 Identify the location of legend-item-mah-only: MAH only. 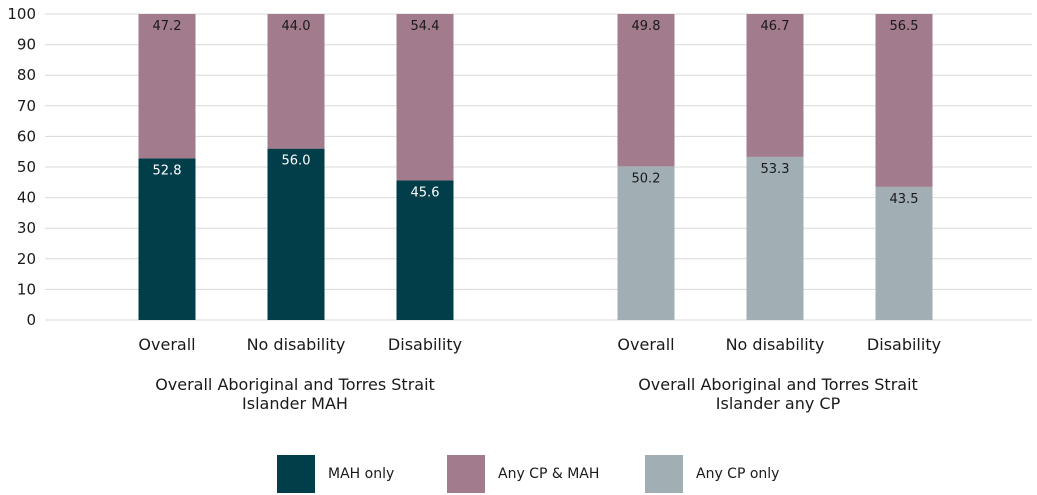
(335, 474).